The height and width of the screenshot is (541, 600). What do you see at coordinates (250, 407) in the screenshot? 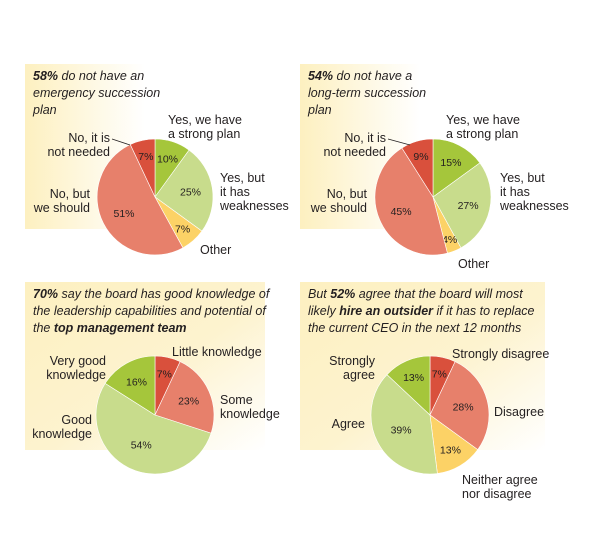
I see `slice-category-label: Some knowledge` at bounding box center [250, 407].